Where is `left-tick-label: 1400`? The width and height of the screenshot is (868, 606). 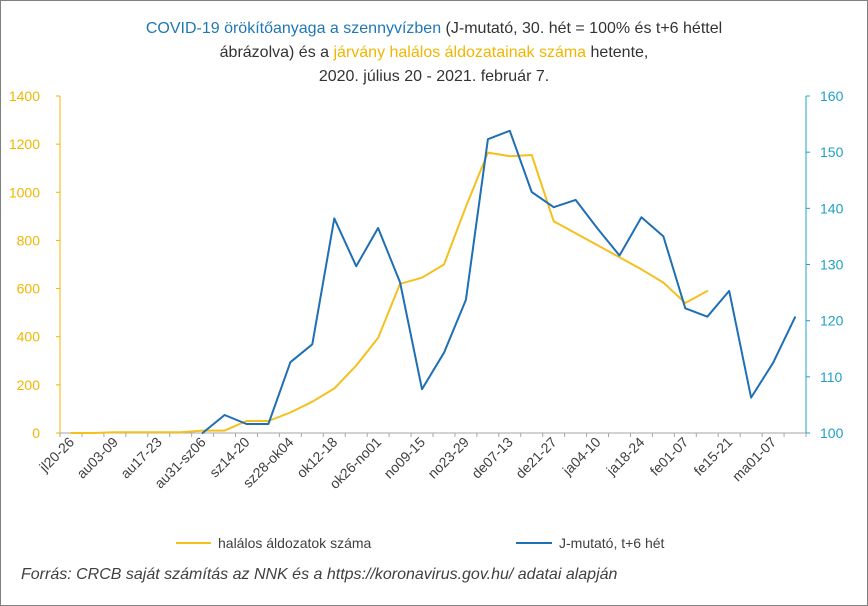 left-tick-label: 1400 is located at coordinates (24, 96).